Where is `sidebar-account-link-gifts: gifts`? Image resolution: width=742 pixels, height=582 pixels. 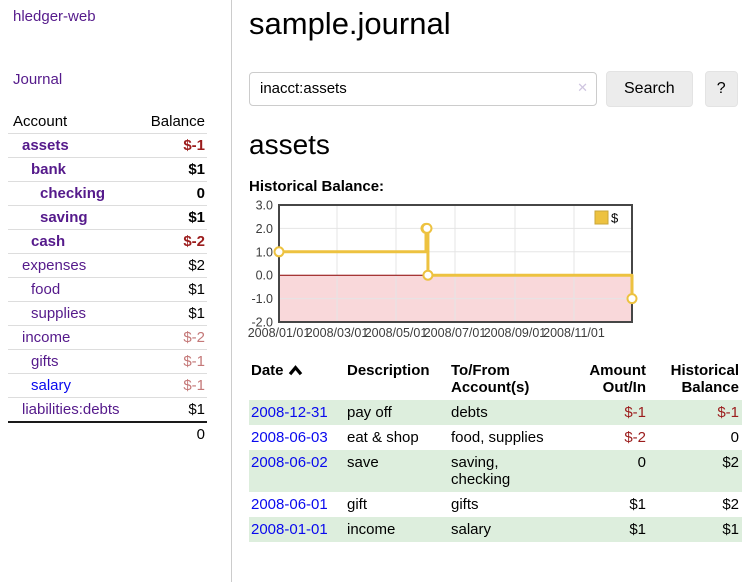
sidebar-account-link-gifts: gifts is located at coordinates (45, 361).